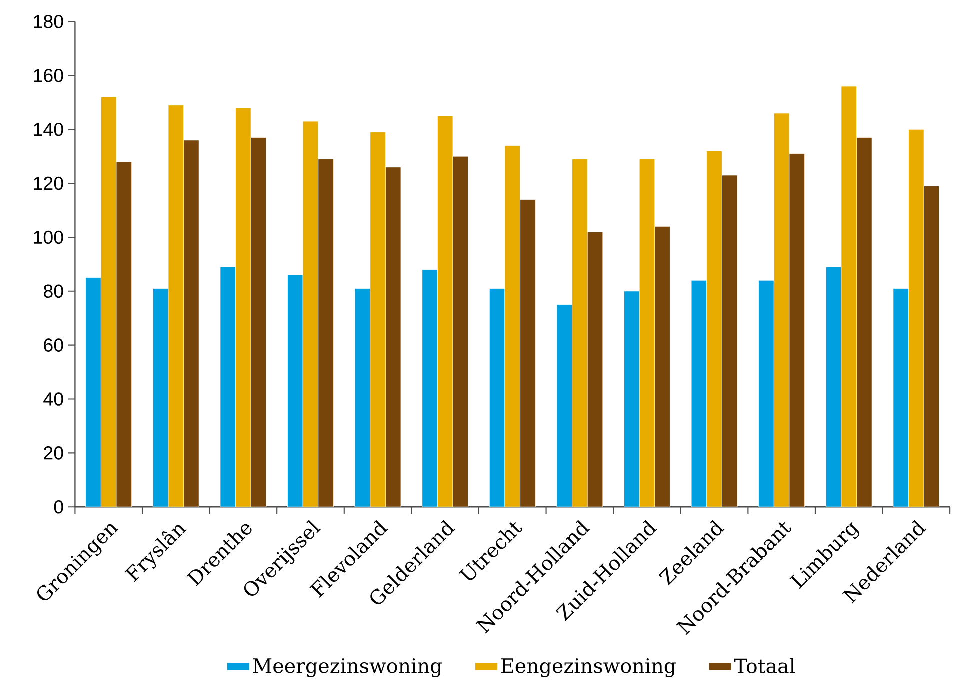  I want to click on y-tick-label: 100, so click(49, 237).